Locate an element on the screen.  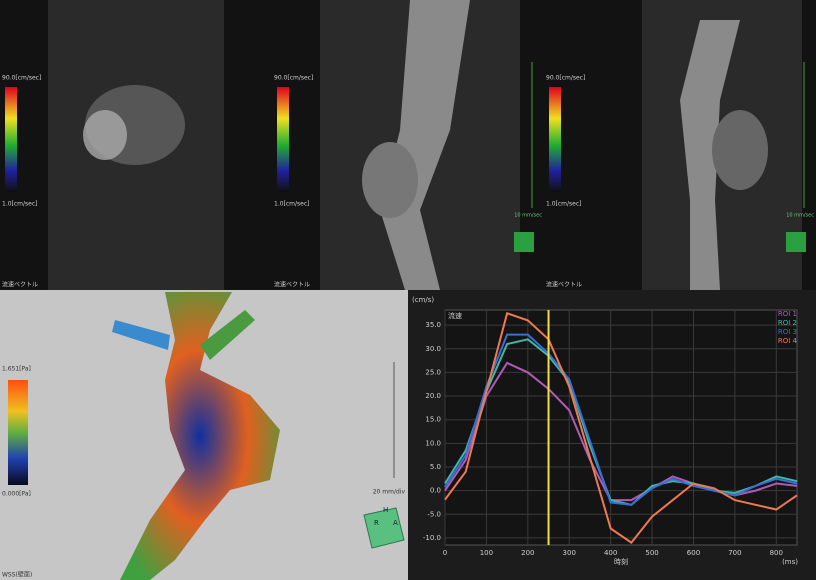
y-tick-label: 10.0 is located at coordinates (433, 443).